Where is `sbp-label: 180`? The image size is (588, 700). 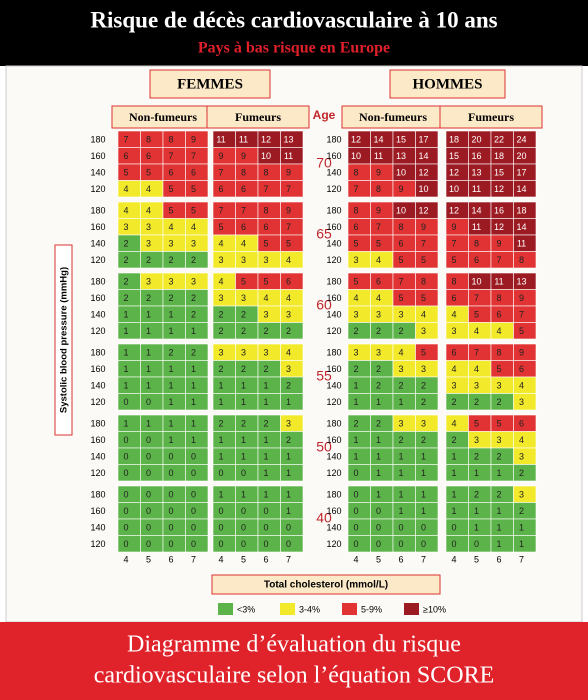 sbp-label: 180 is located at coordinates (97, 140).